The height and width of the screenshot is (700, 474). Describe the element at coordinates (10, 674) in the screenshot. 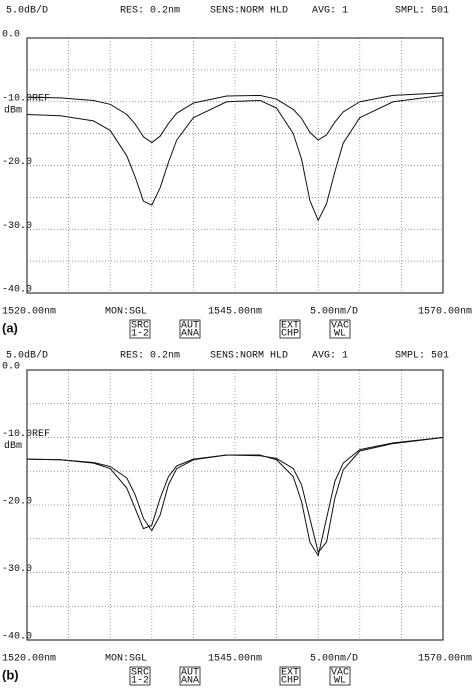

I see `panel-label: (b)` at that location.